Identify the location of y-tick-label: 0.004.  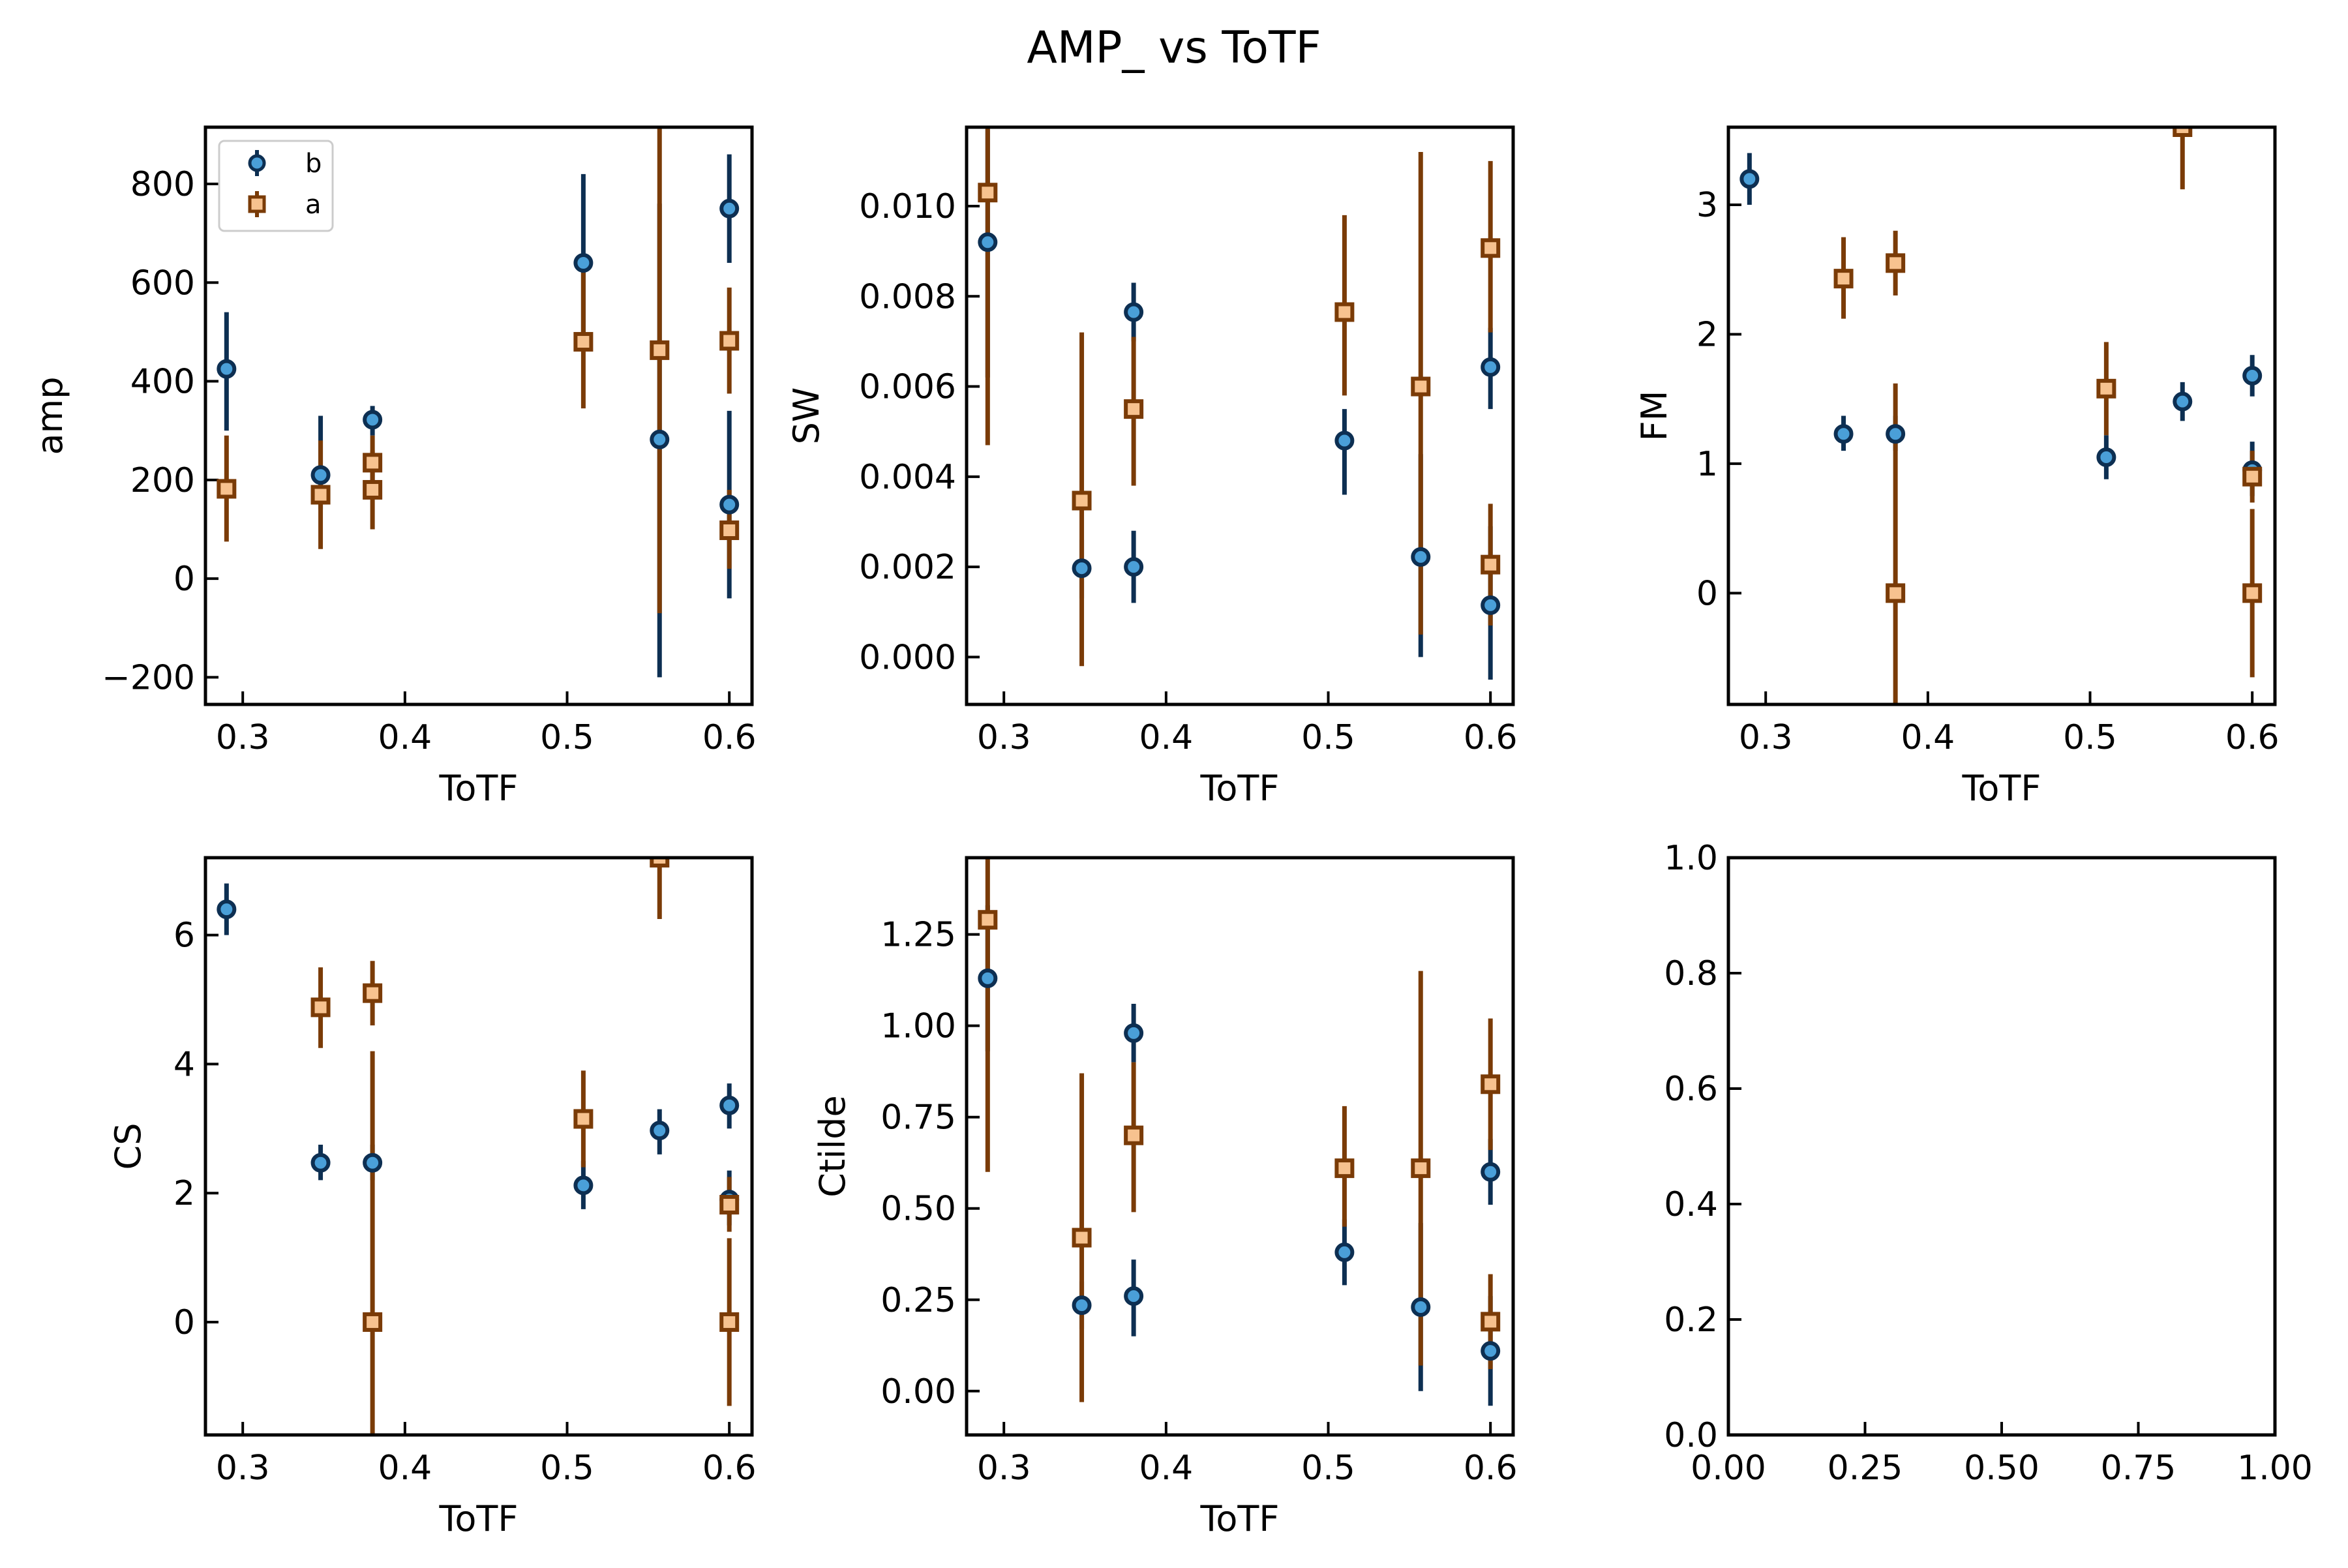
(907, 477).